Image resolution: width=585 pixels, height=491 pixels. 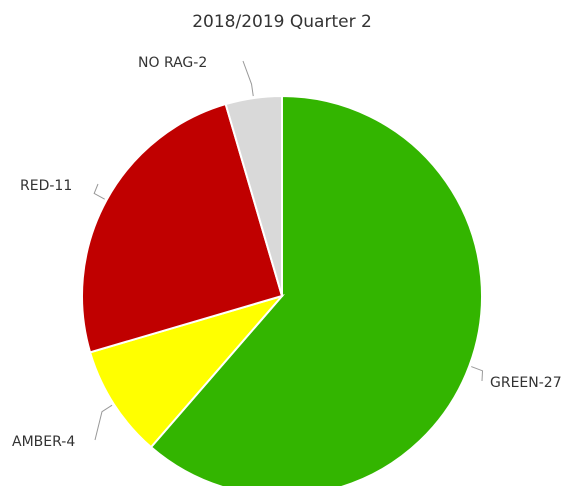 I want to click on pie-slice-amber, so click(x=186, y=371).